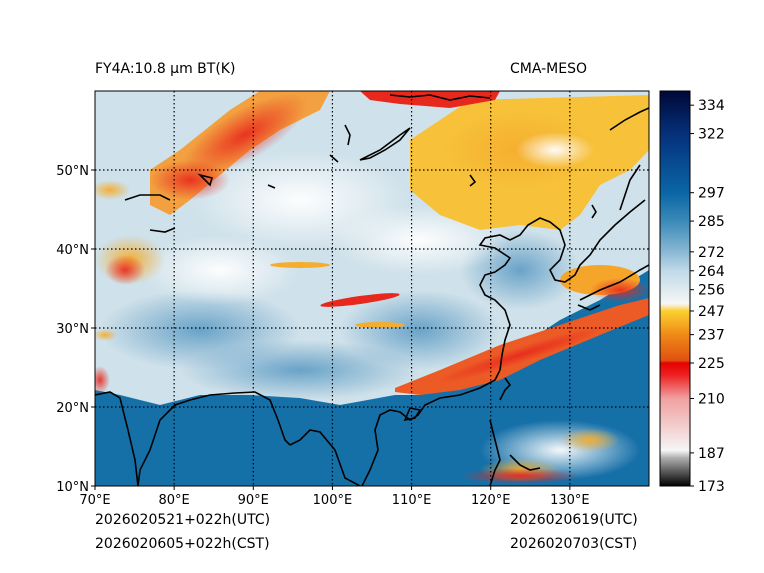  Describe the element at coordinates (72, 250) in the screenshot. I see `lat-tick-label: 40°N` at that location.